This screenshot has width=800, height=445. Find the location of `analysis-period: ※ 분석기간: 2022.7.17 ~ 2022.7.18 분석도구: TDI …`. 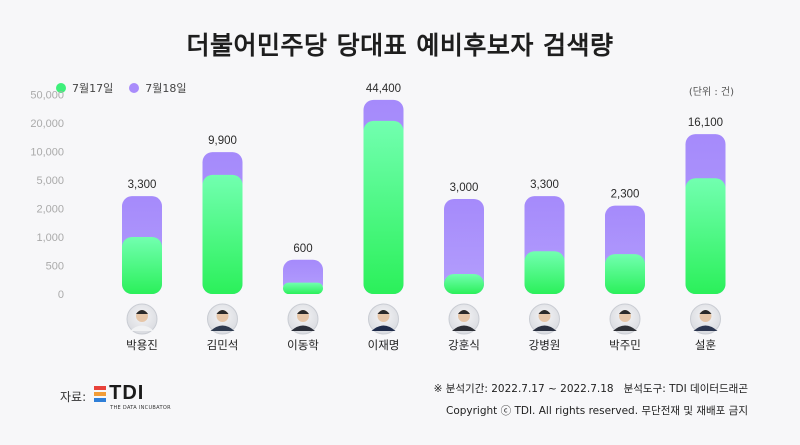

analysis-period: ※ 분석기간: 2022.7.17 ~ 2022.7.18 분석도구: TDI … is located at coordinates (590, 389).